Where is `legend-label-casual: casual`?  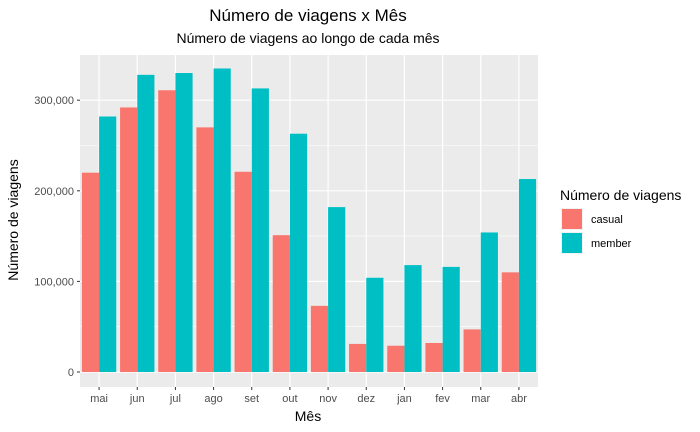
legend-label-casual: casual is located at coordinates (607, 220).